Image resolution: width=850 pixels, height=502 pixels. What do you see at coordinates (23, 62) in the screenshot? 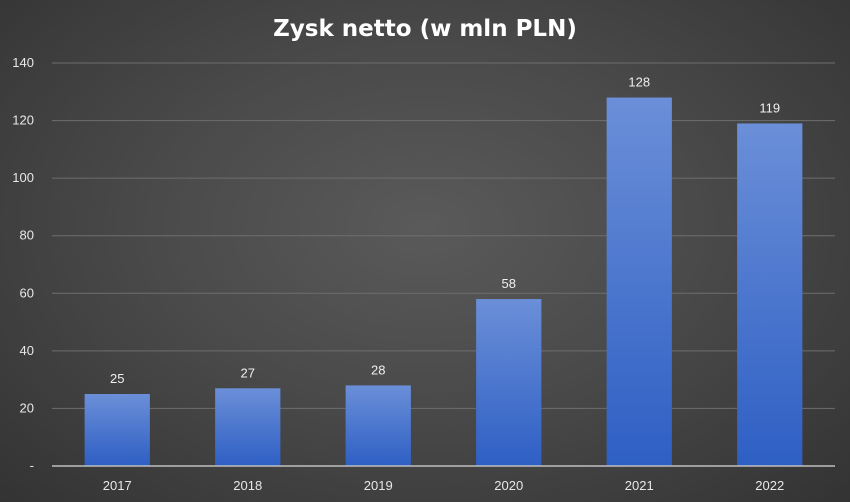
I see `y-tick-label: 140` at bounding box center [23, 62].